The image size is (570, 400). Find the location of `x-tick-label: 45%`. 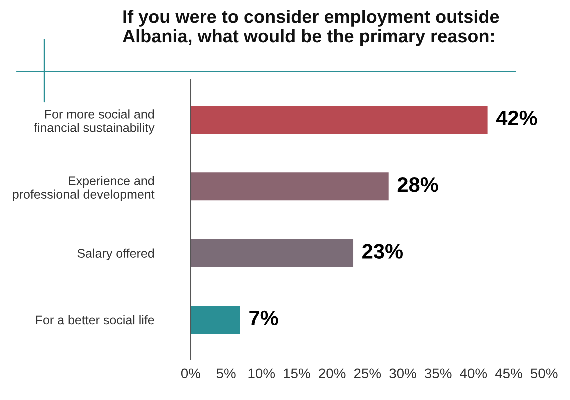

x-tick-label: 45% is located at coordinates (508, 373).